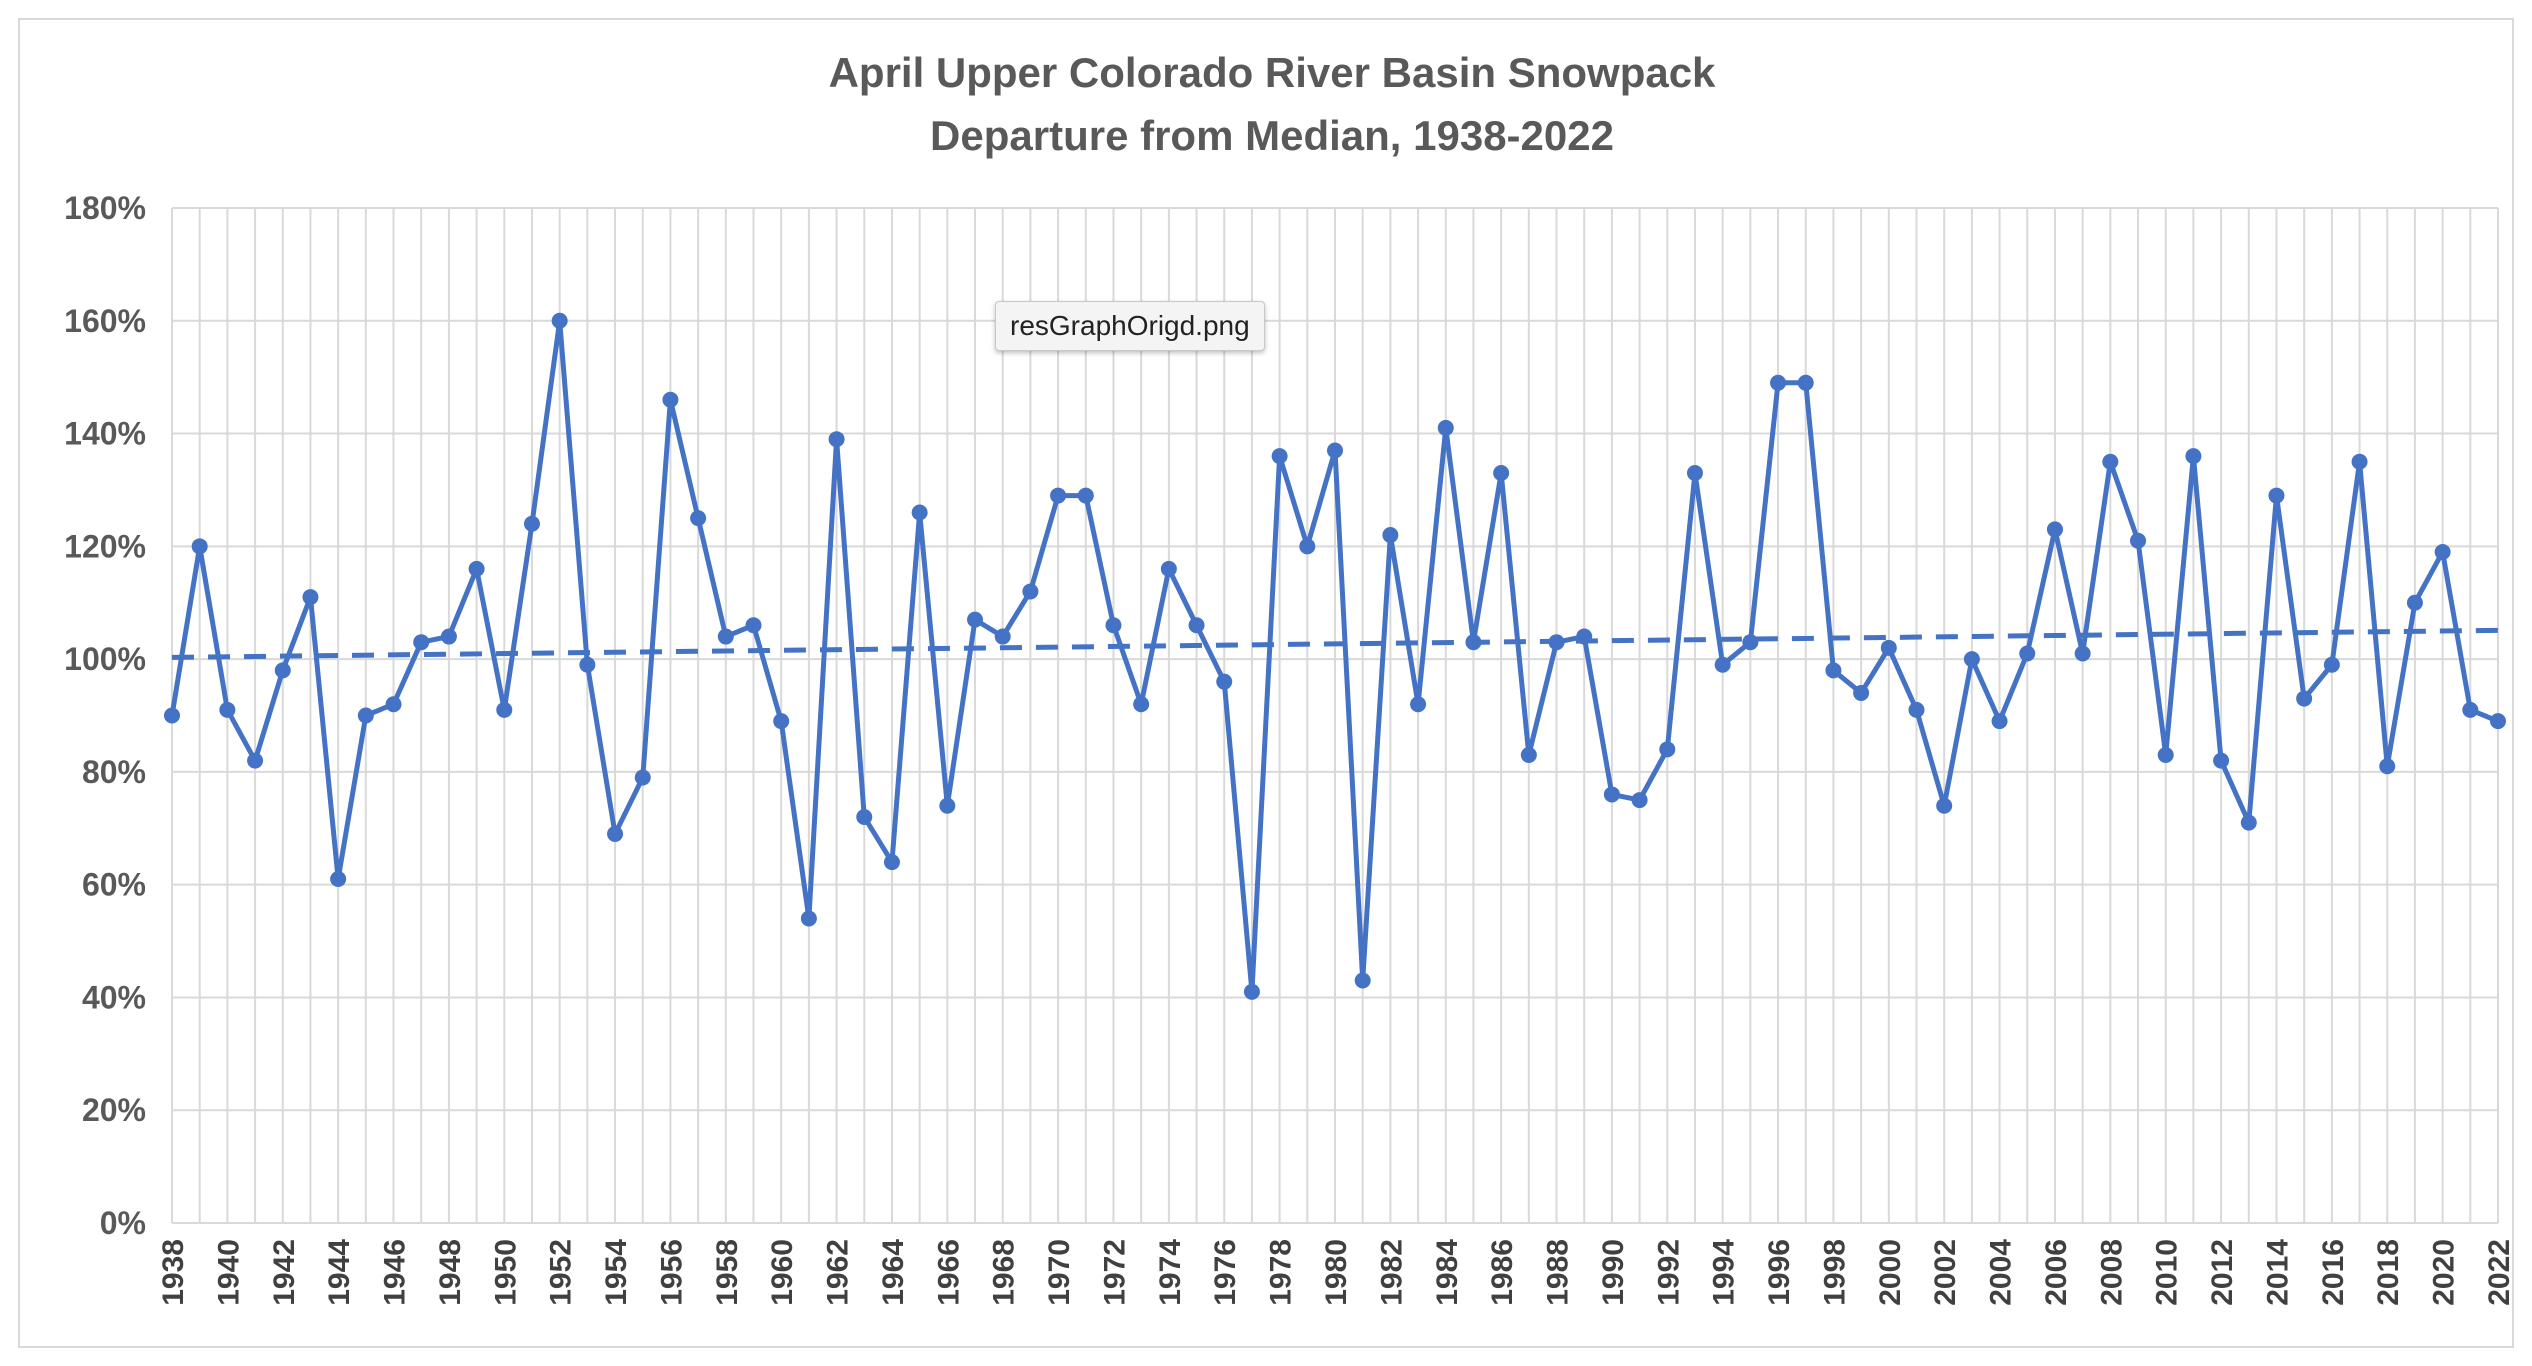 The width and height of the screenshot is (2532, 1366). I want to click on x-tick-label: 1982, so click(1391, 1272).